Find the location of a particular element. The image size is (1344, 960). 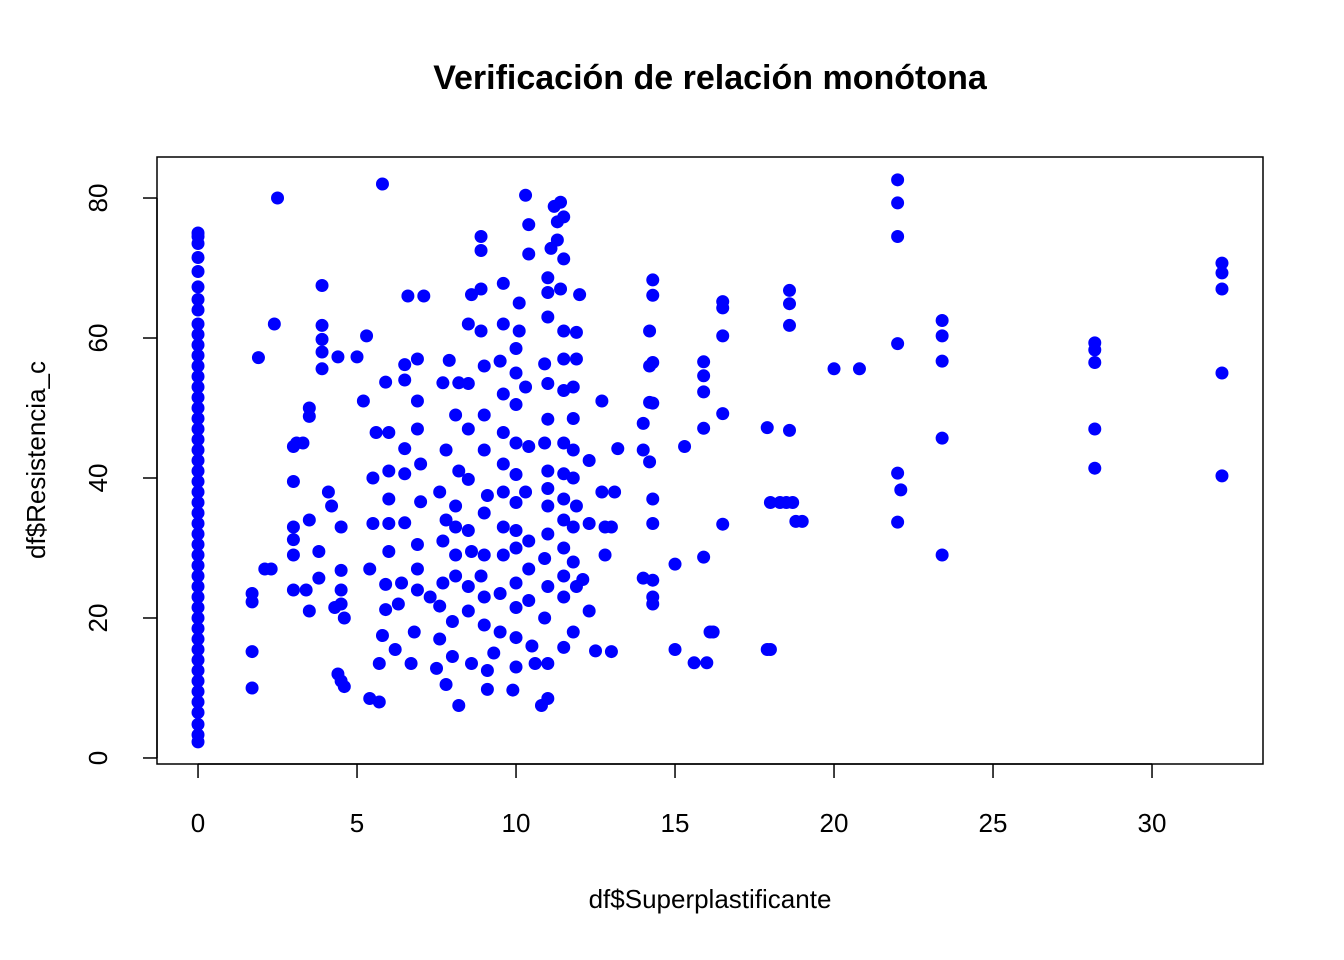

x-tick-label: 25 is located at coordinates (993, 823).